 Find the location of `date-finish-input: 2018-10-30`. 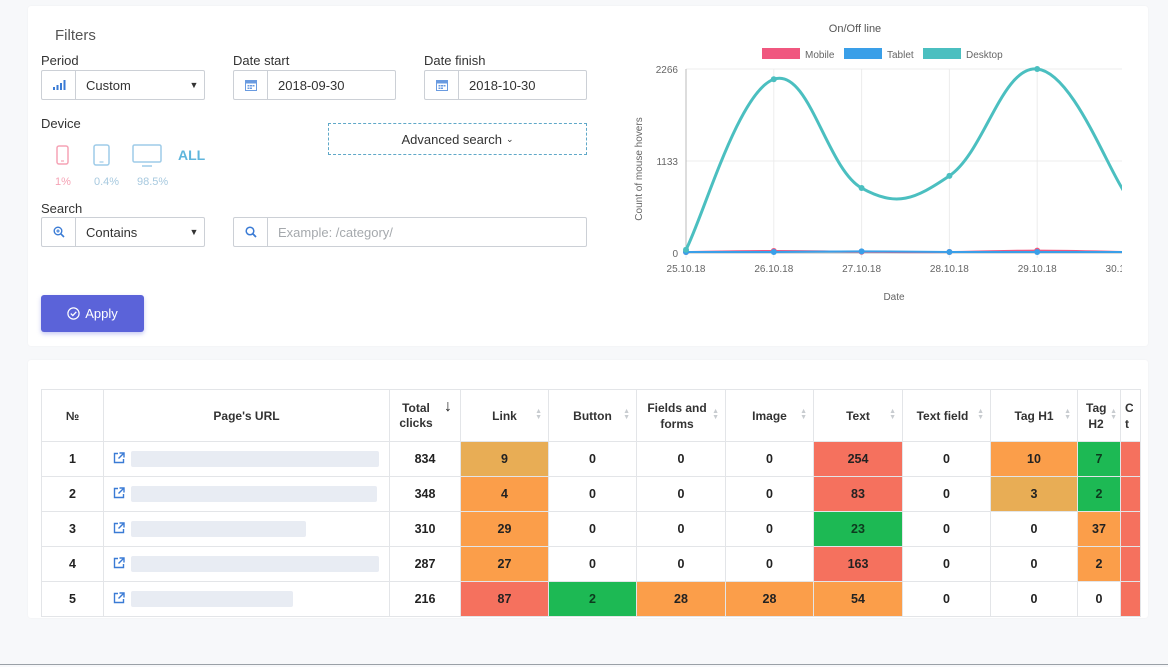

date-finish-input: 2018-10-30 is located at coordinates (505, 85).